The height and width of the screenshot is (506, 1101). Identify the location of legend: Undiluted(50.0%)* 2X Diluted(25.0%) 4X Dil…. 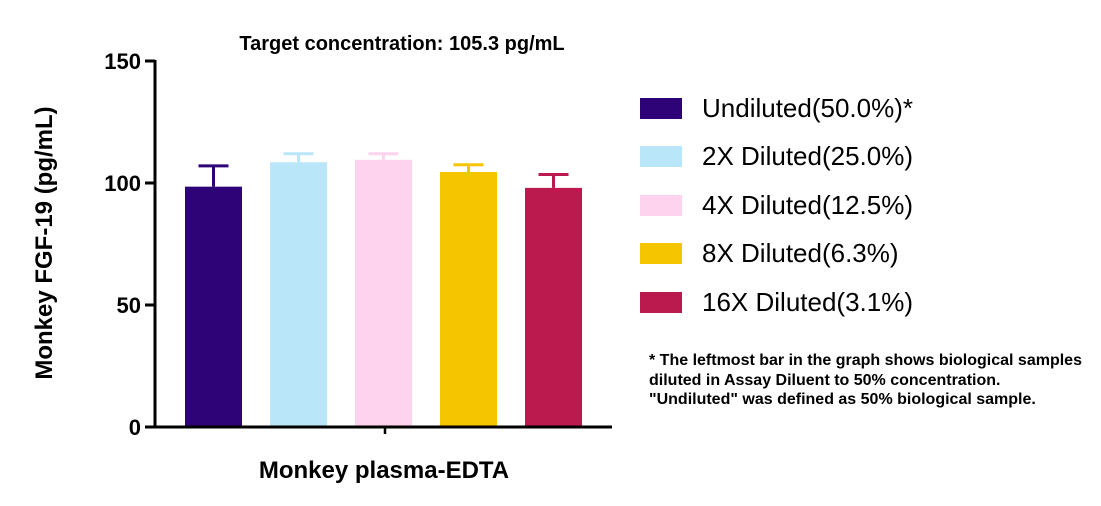
(776, 205).